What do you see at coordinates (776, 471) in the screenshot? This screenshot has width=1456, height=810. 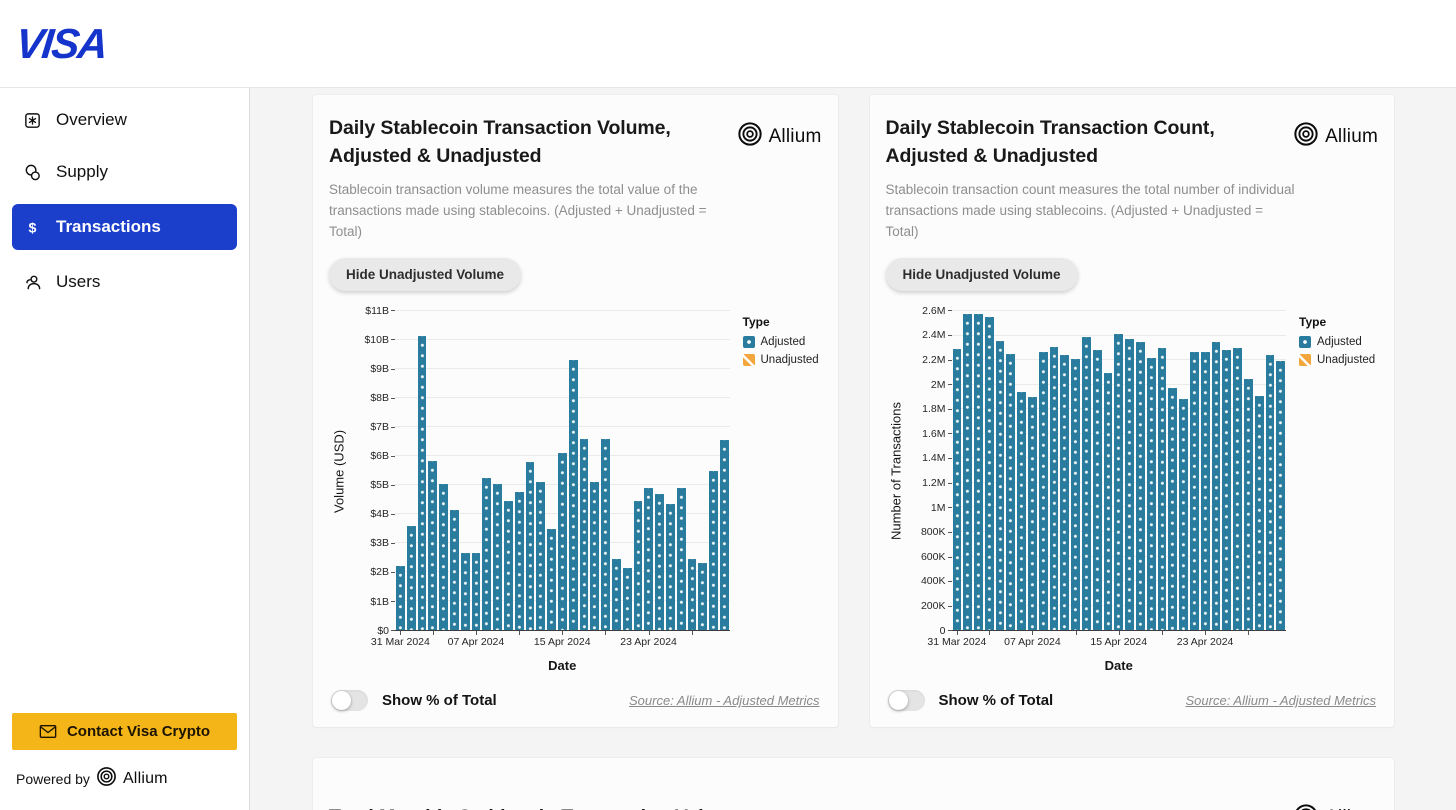 I see `chart-legend: Type Adjusted Unadjusted` at bounding box center [776, 471].